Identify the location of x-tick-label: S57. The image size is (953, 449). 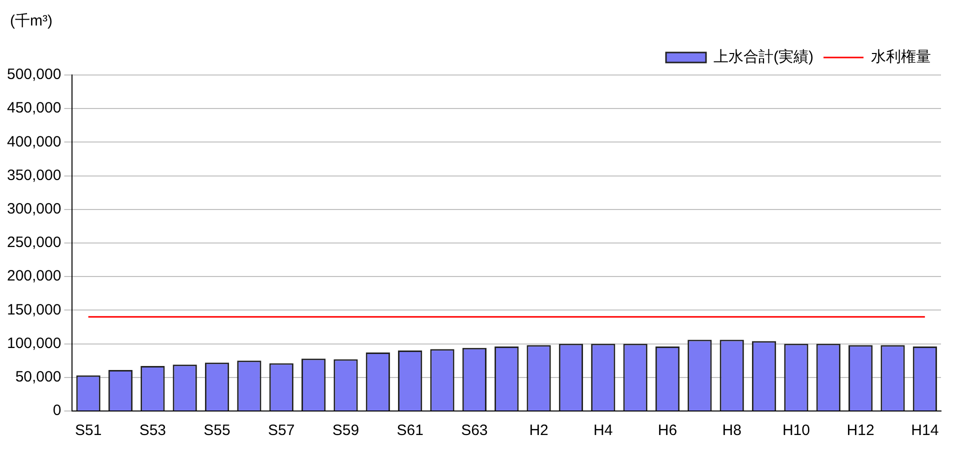
(281, 431).